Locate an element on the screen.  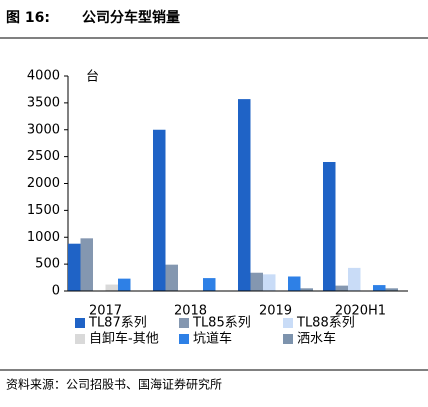
legend-label: TL87系列 is located at coordinates (117, 323).